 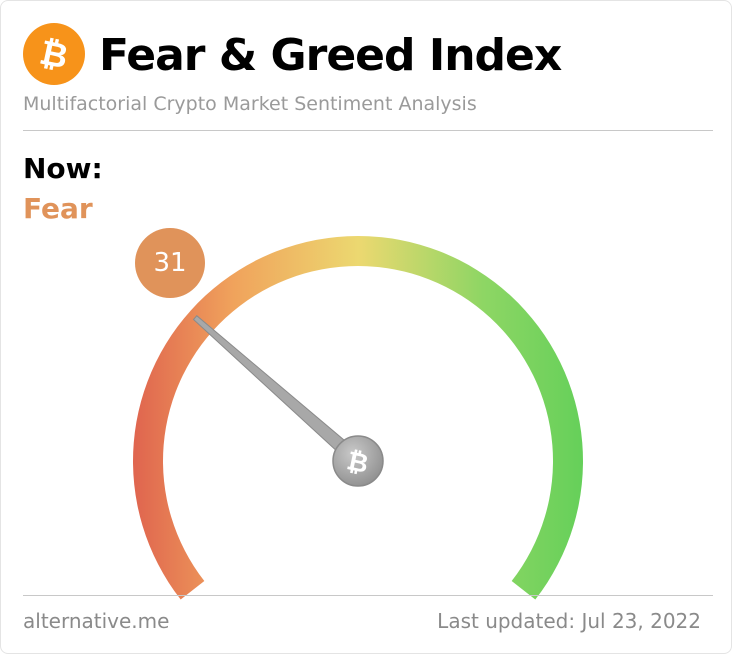 What do you see at coordinates (368, 595) in the screenshot?
I see `footer-divider` at bounding box center [368, 595].